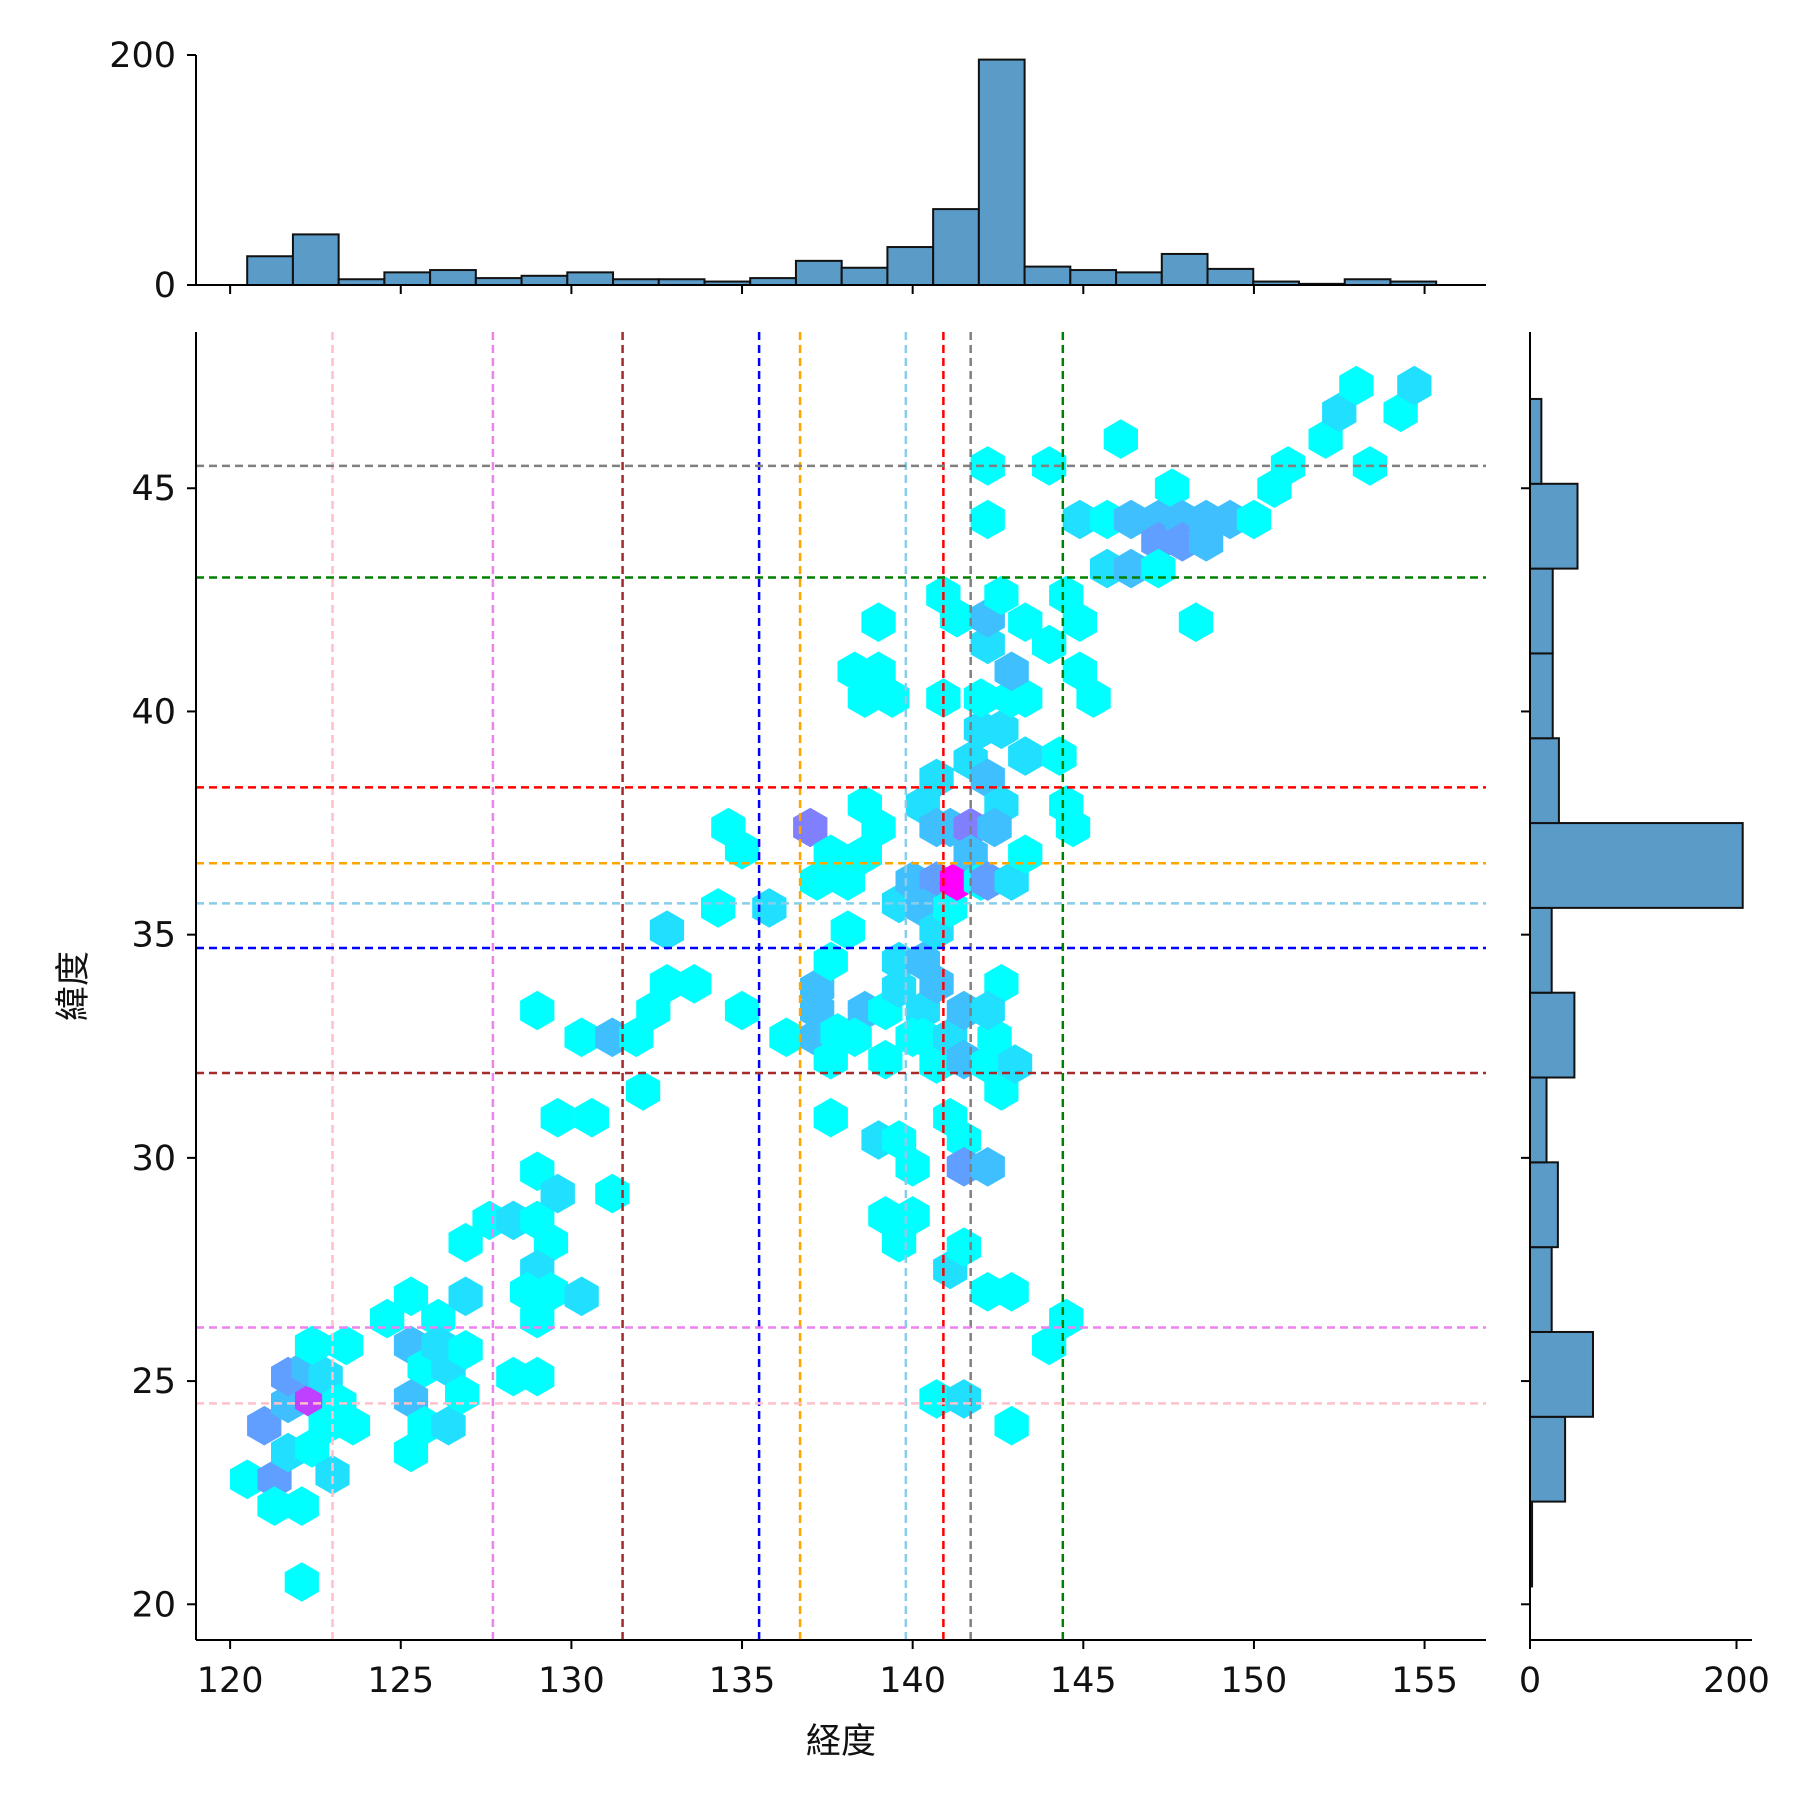 The height and width of the screenshot is (1804, 1800). I want to click on top-histogram-y-tick-label: 200, so click(142, 56).